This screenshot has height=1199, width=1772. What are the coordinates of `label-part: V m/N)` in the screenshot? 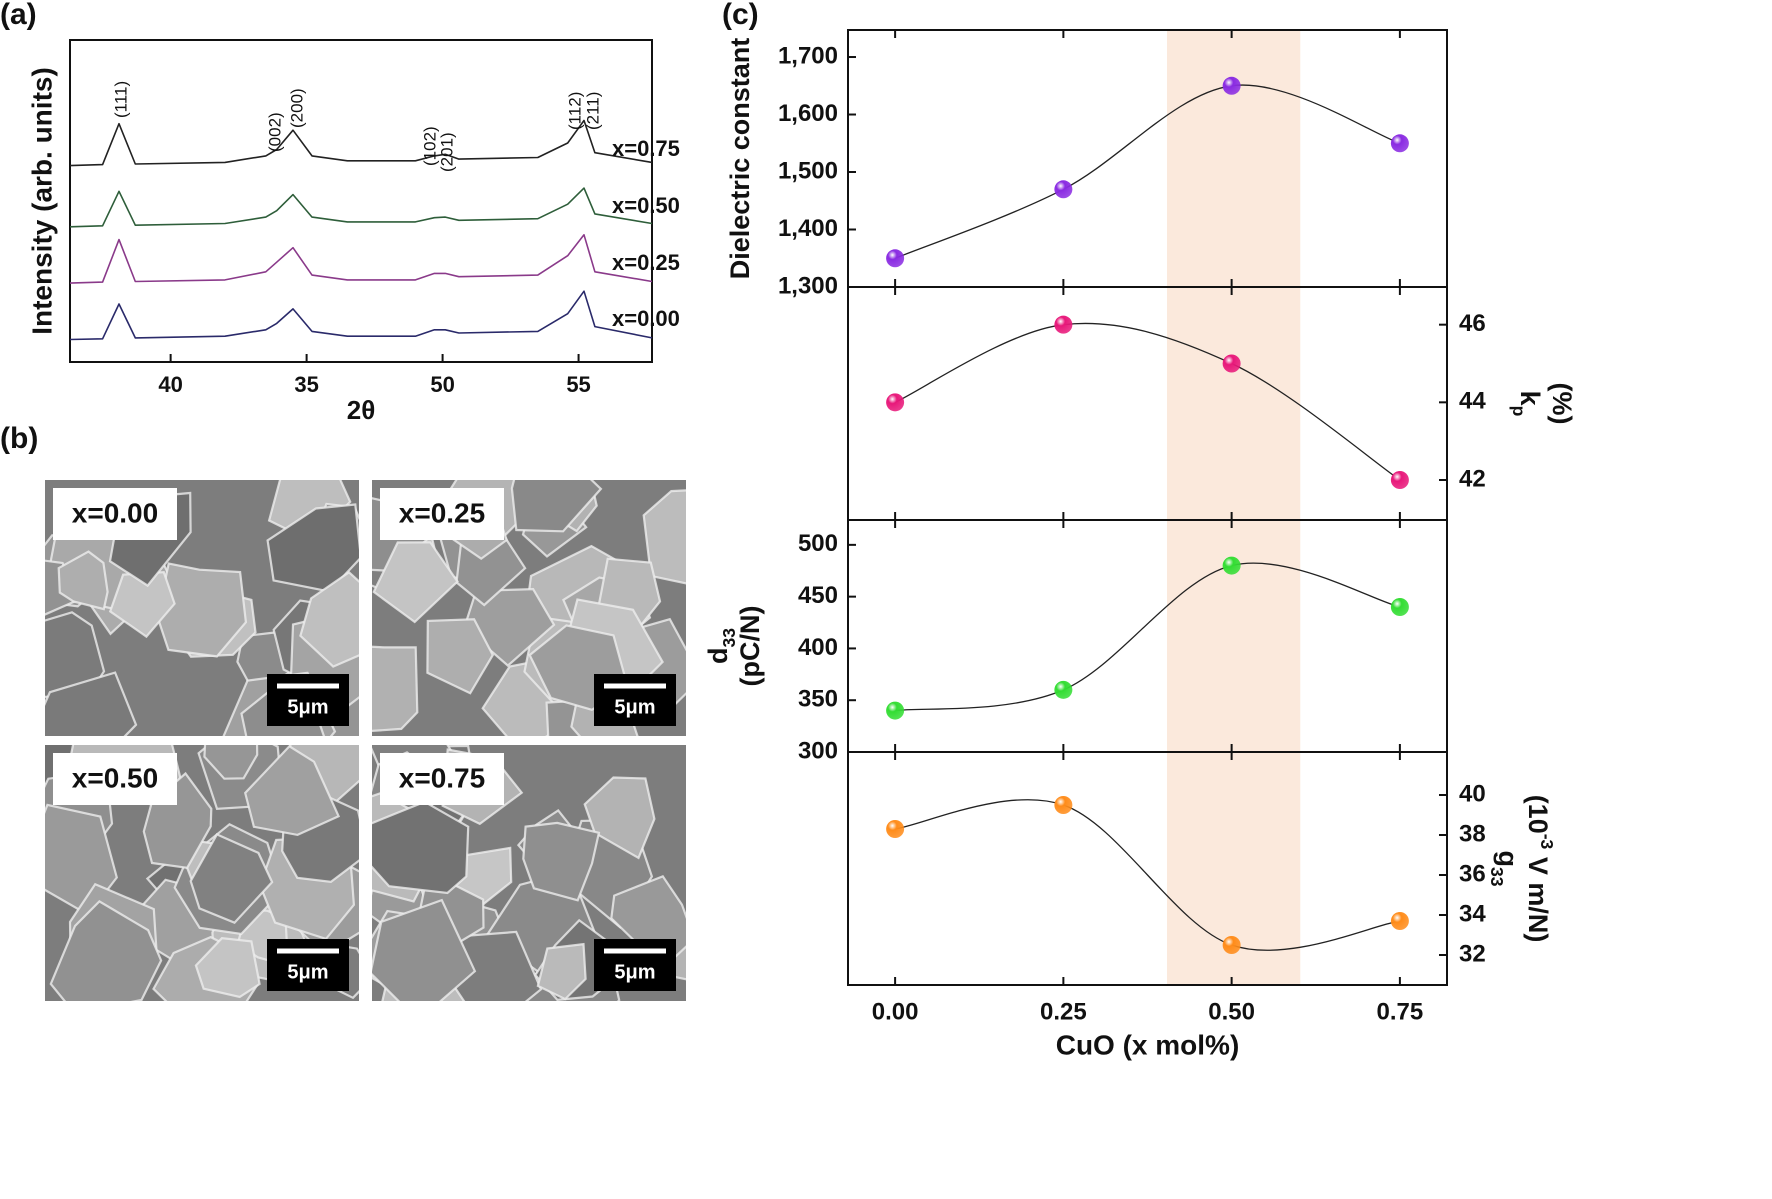 It's located at (1538, 895).